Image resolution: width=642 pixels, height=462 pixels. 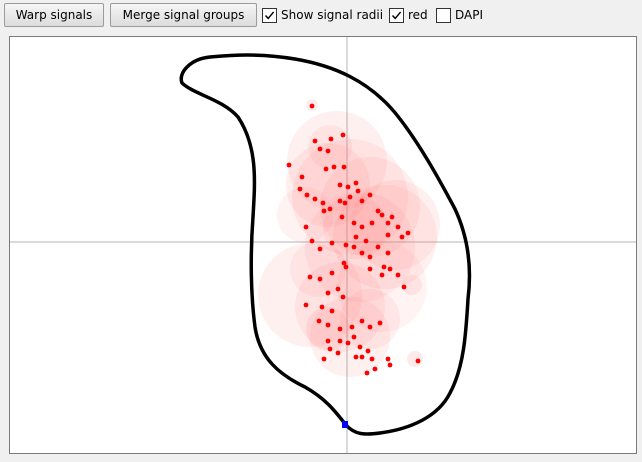 I want to click on checkbox-label: Show signal radii, so click(x=332, y=15).